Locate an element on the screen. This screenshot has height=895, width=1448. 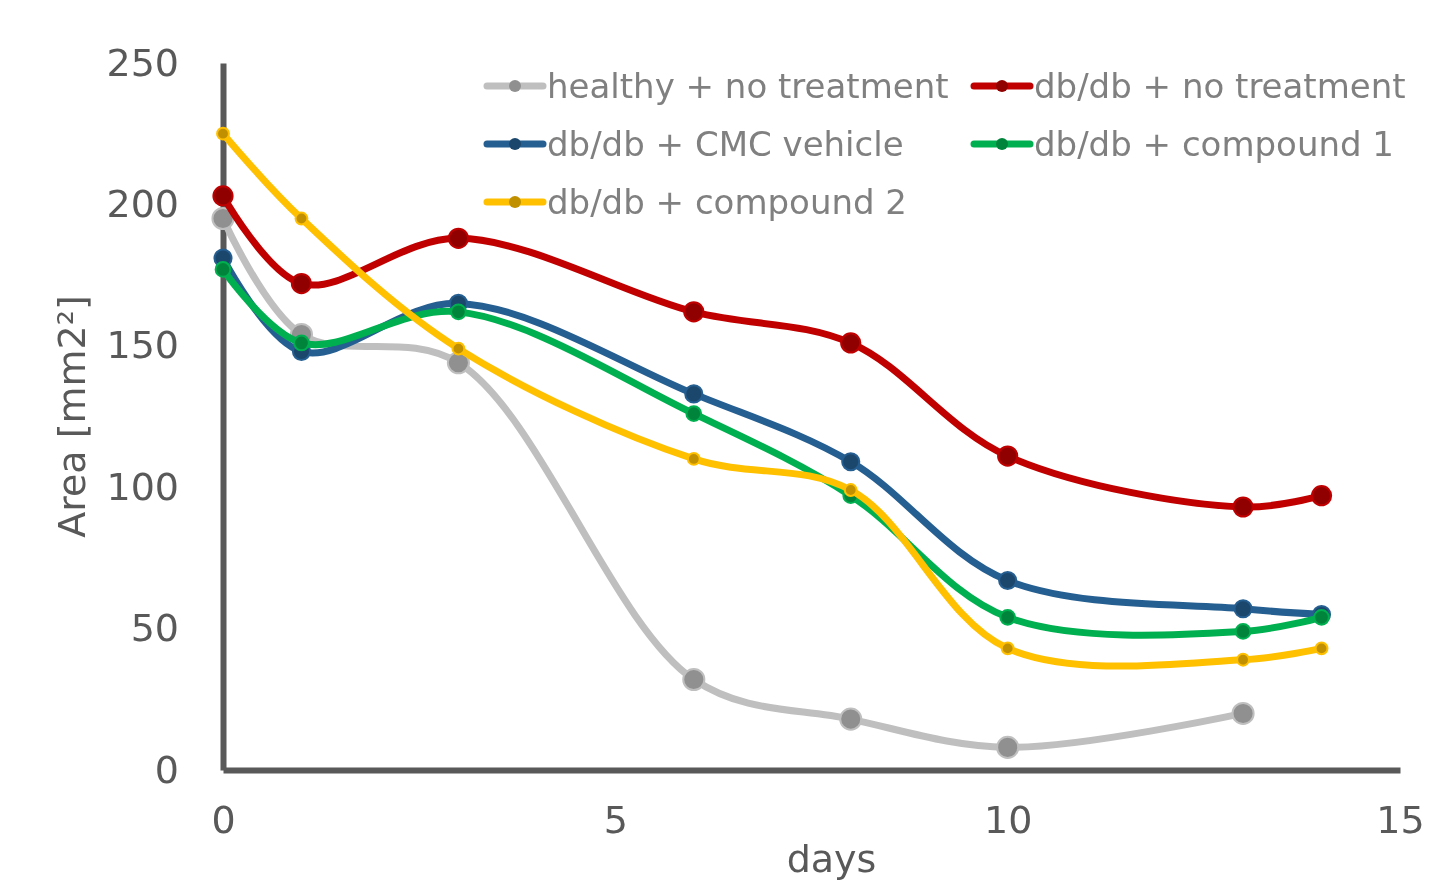
legend-label: healthy + no treatment is located at coordinates (748, 85).